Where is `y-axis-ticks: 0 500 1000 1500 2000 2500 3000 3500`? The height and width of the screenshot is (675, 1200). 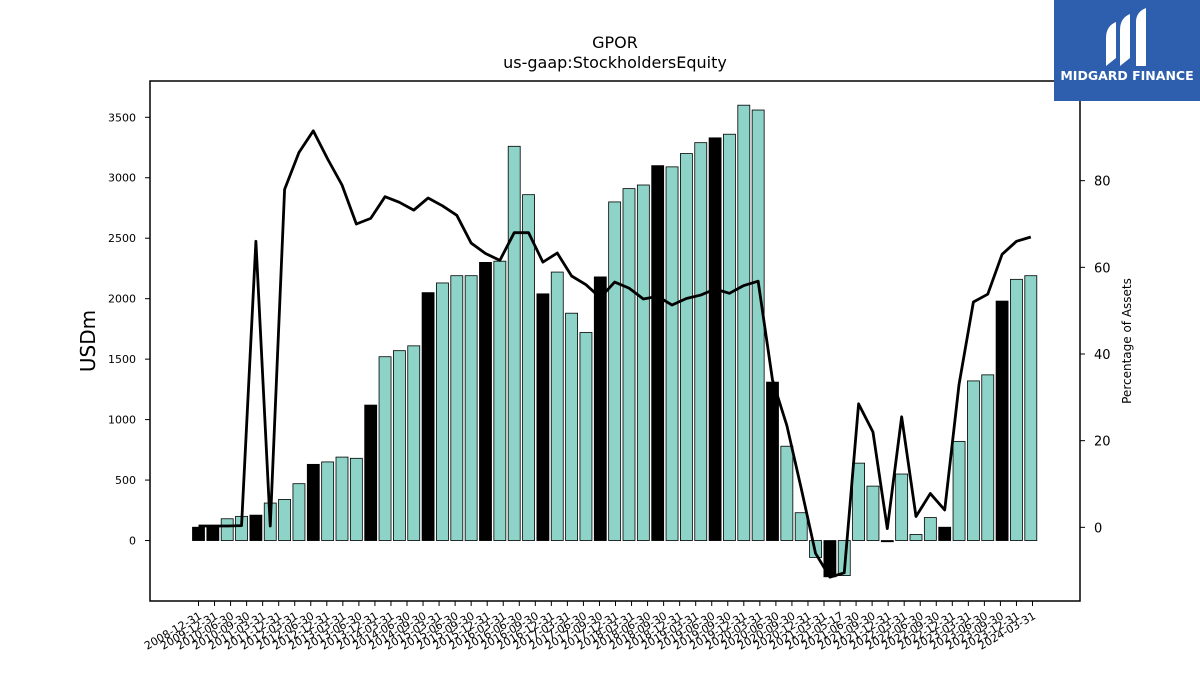
y-axis-ticks: 0 500 1000 1500 2000 2500 3000 3500 is located at coordinates (129, 329).